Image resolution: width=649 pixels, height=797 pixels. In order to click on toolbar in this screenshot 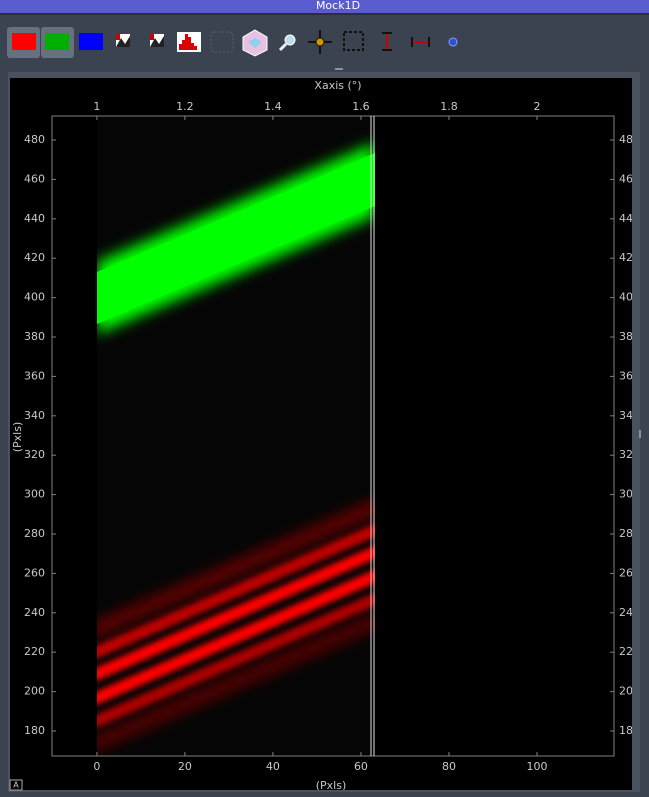, I will do `click(232, 42)`.